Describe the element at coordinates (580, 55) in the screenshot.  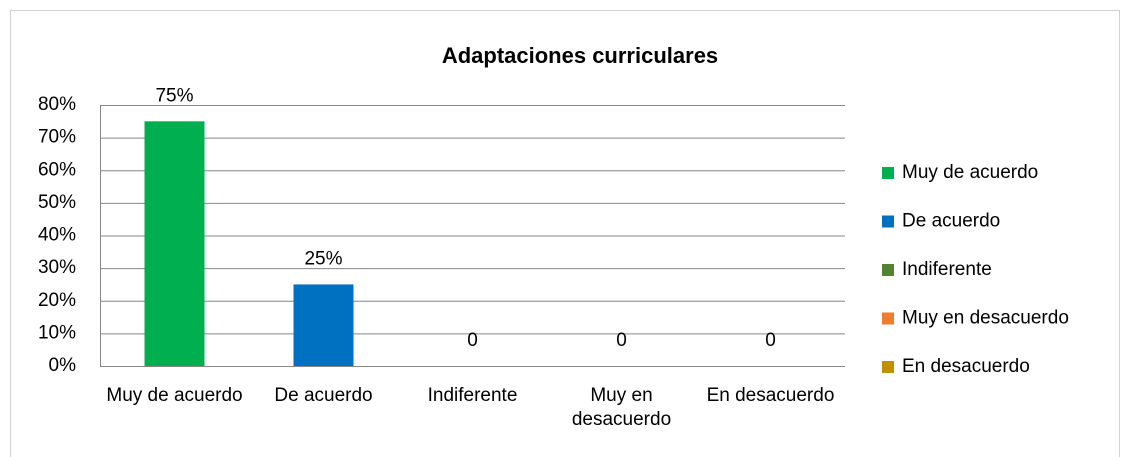
I see `chart-title: Adaptaciones curriculares` at that location.